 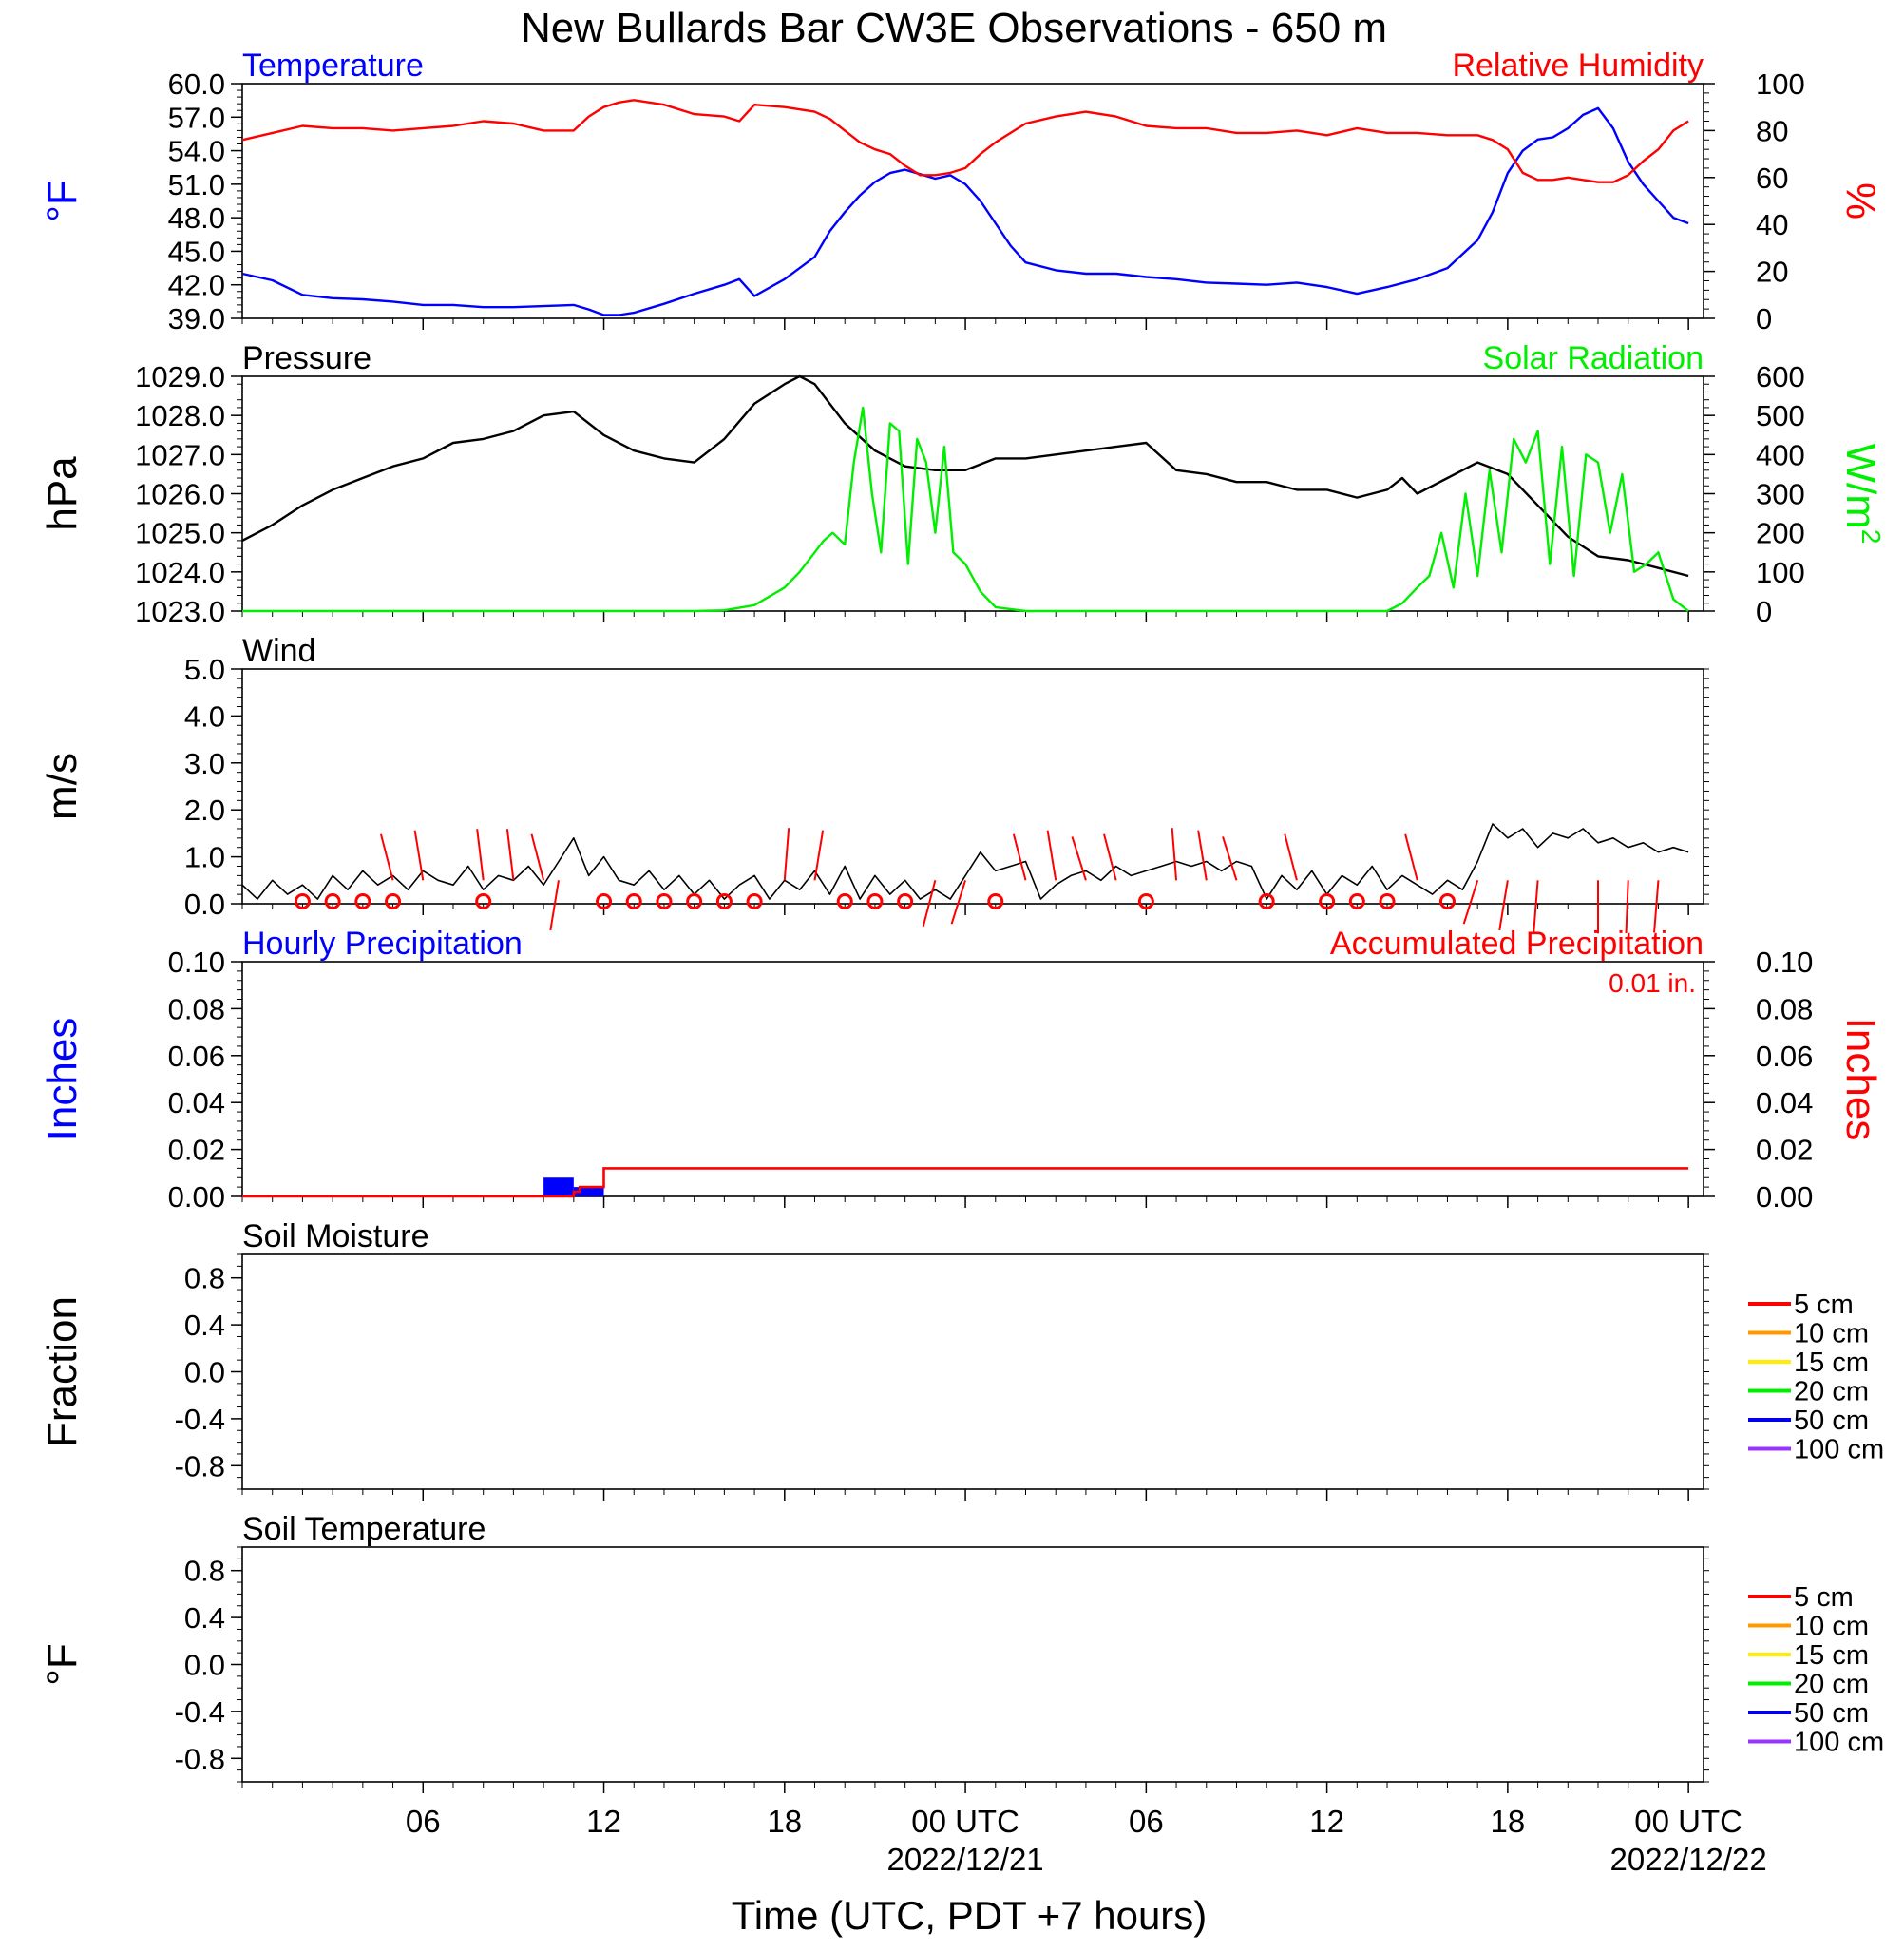 What do you see at coordinates (1784, 1150) in the screenshot?
I see `y-tick-label-right: 0.02` at bounding box center [1784, 1150].